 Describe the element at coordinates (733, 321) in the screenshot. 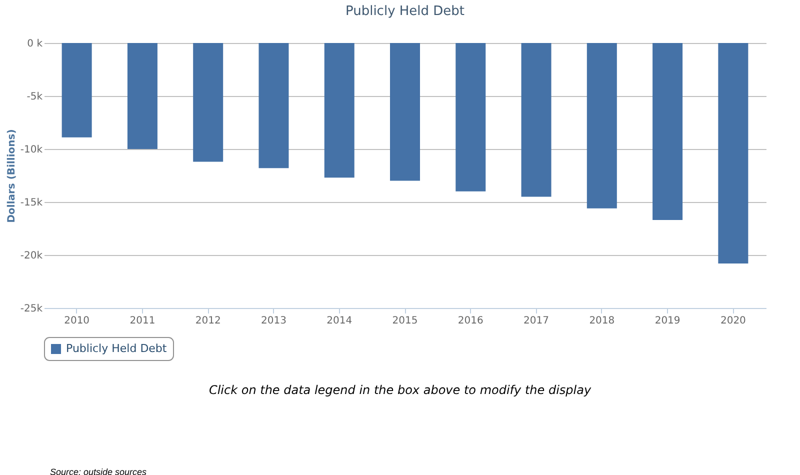

I see `x-tick-label: 2020` at that location.